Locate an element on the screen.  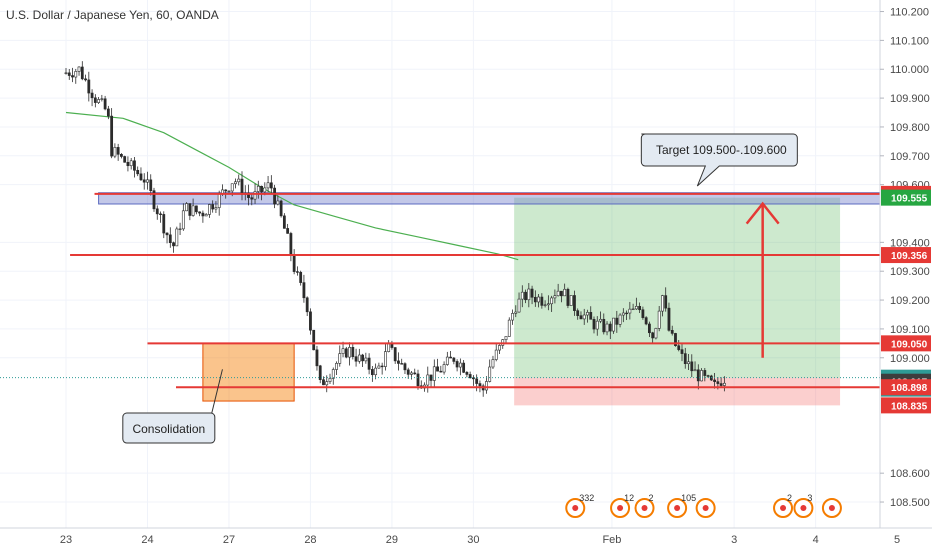
event-count: 3 is located at coordinates (809, 498).